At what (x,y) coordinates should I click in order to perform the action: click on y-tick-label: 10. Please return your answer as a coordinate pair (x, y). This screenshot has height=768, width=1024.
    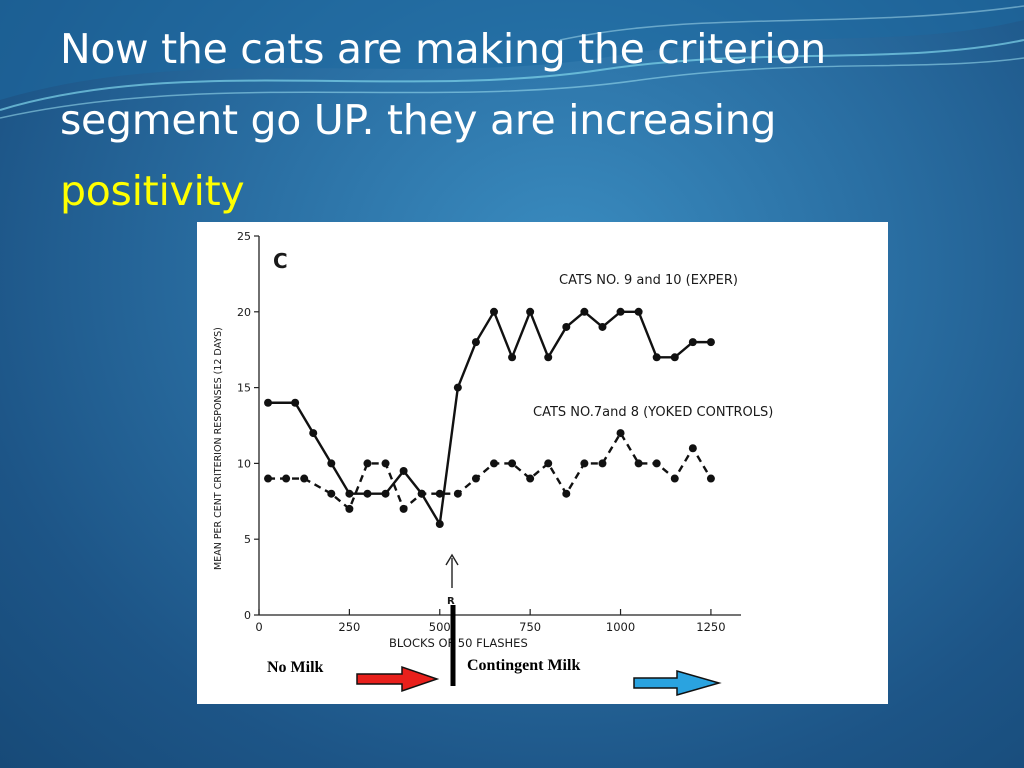
    Looking at the image, I should click on (244, 463).